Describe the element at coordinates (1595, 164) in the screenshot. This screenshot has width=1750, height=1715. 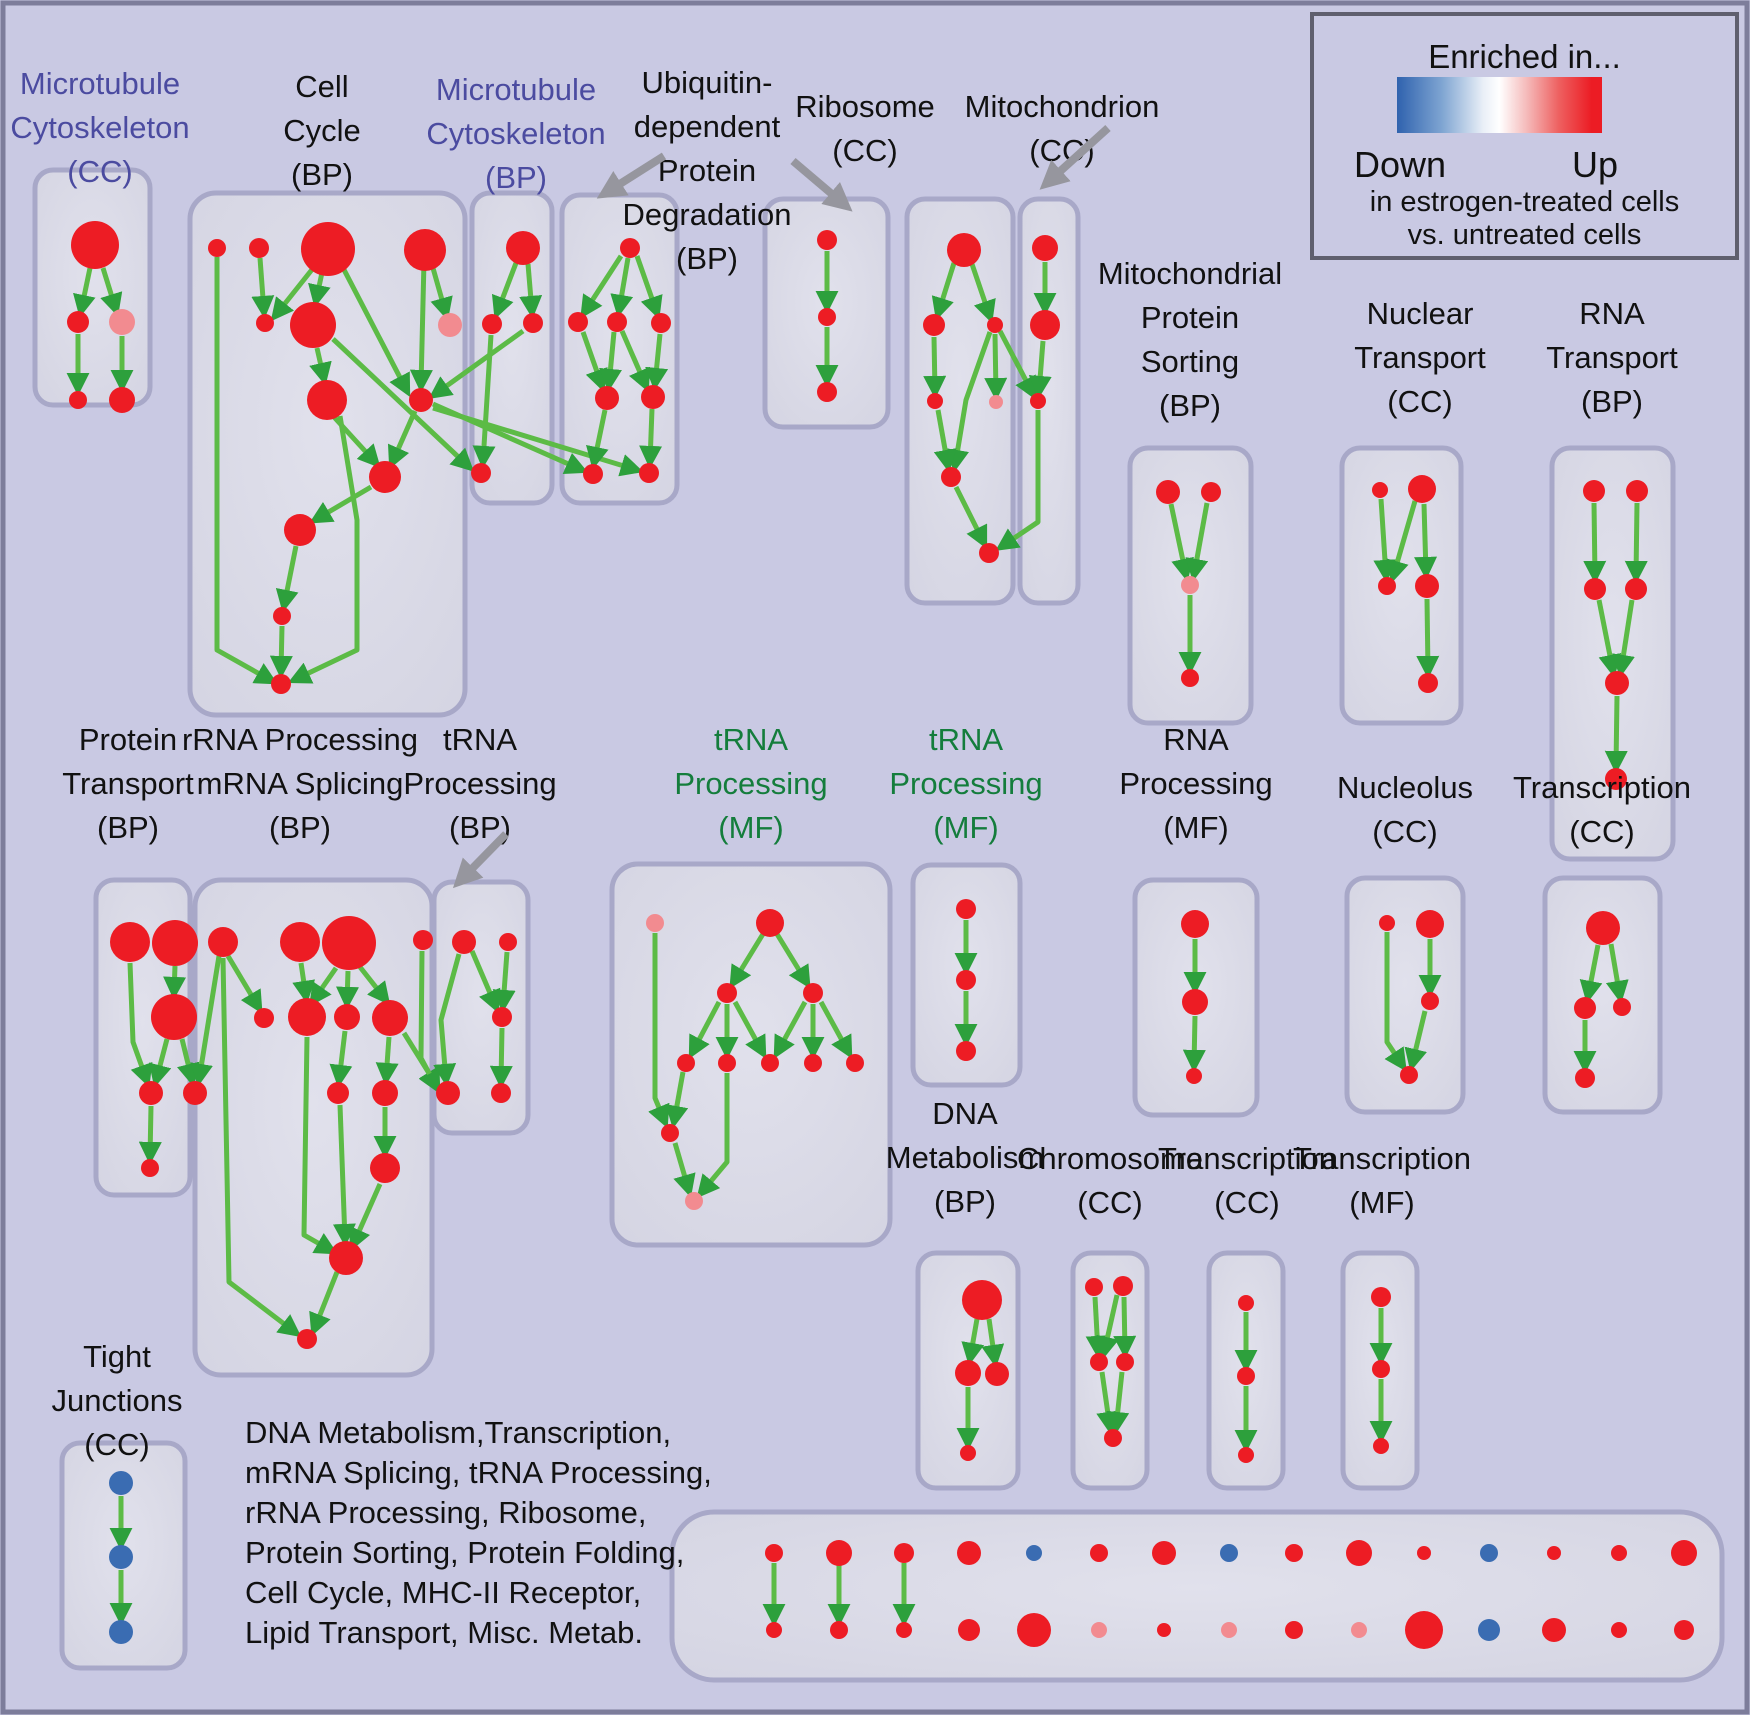
I see `legend-up-label: Up` at that location.